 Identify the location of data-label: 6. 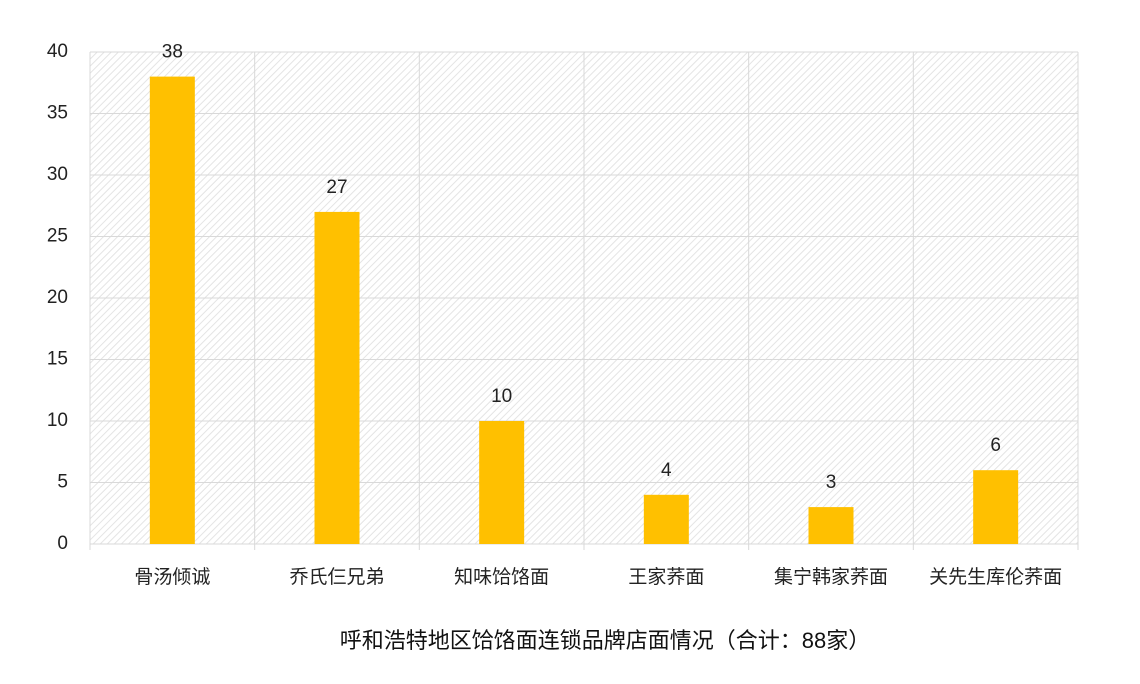
(995, 445).